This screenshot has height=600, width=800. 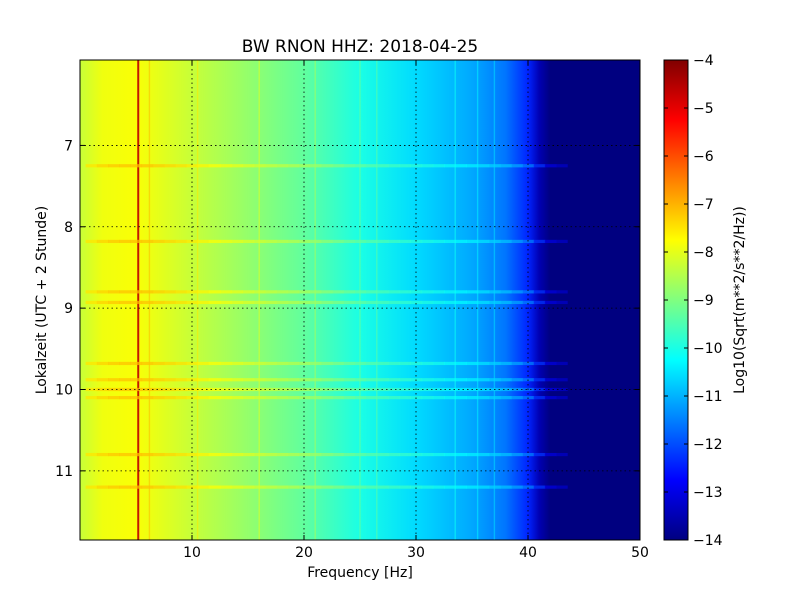 I want to click on colorbar: −4 −5 −6 −7 −8 −9 −10 −11 −12 −13 −14, so click(x=693, y=301).